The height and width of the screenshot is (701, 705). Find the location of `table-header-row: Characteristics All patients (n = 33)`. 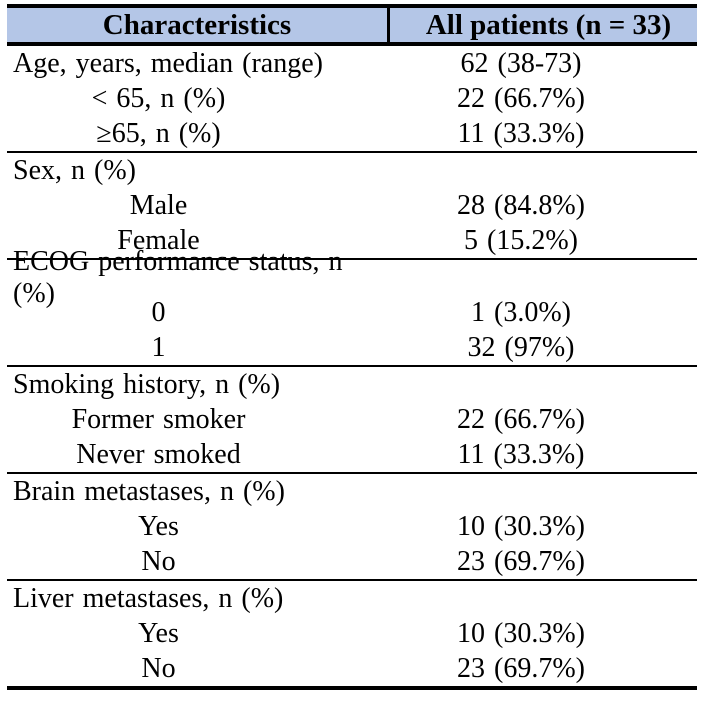

table-header-row: Characteristics All patients (n = 33) is located at coordinates (352, 27).